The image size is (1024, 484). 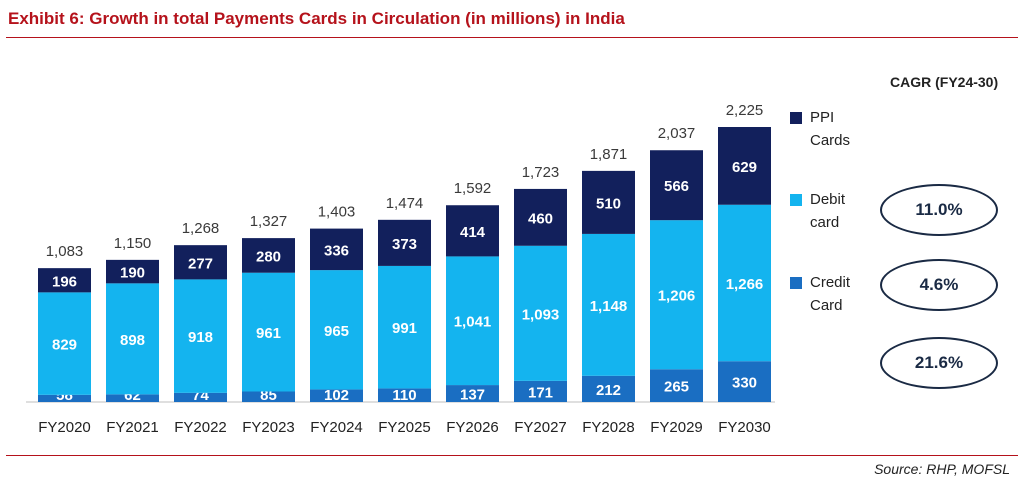 I want to click on legend-label-line1: Credit, so click(x=830, y=282).